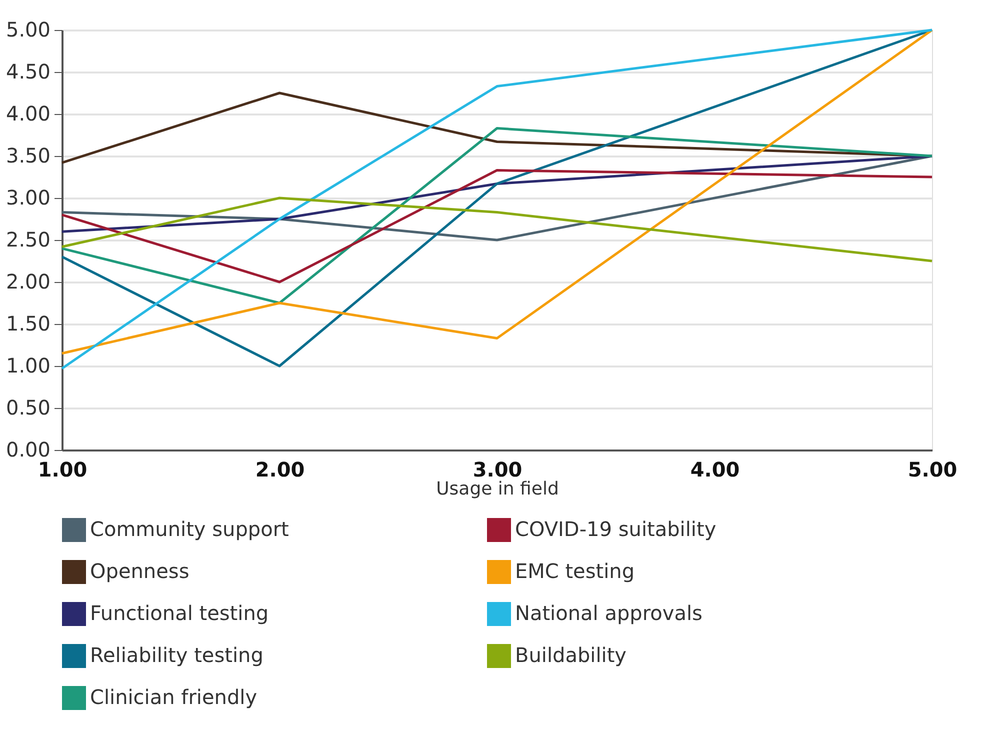 This screenshot has height=749, width=991. Describe the element at coordinates (615, 529) in the screenshot. I see `legend-label: COVID-19 suitability` at that location.